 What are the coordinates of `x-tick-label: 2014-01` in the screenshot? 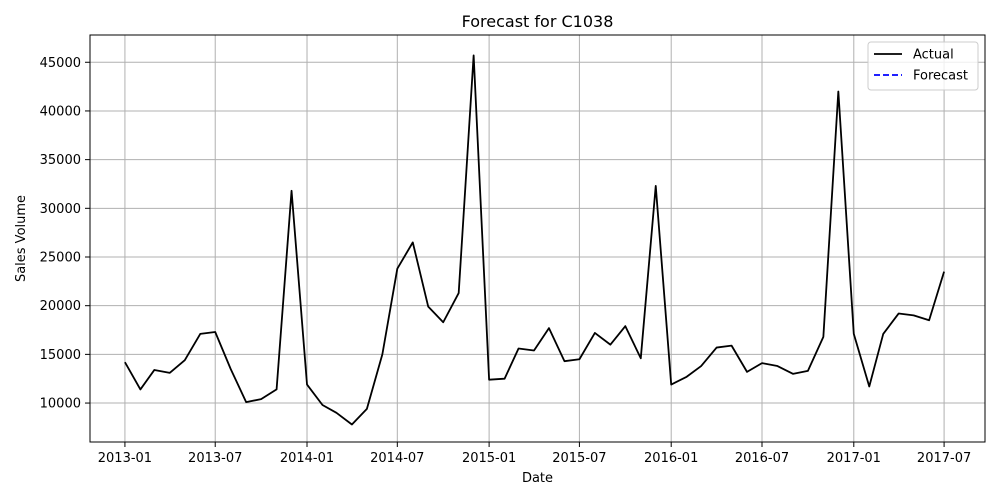 It's located at (307, 458).